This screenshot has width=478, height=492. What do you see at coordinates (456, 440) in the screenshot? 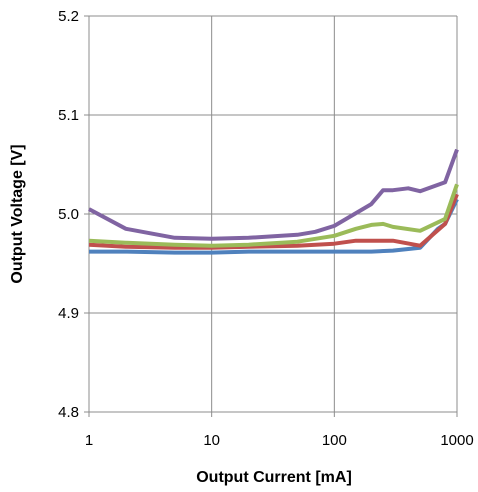
I see `x-tick-label: 1000` at bounding box center [456, 440].